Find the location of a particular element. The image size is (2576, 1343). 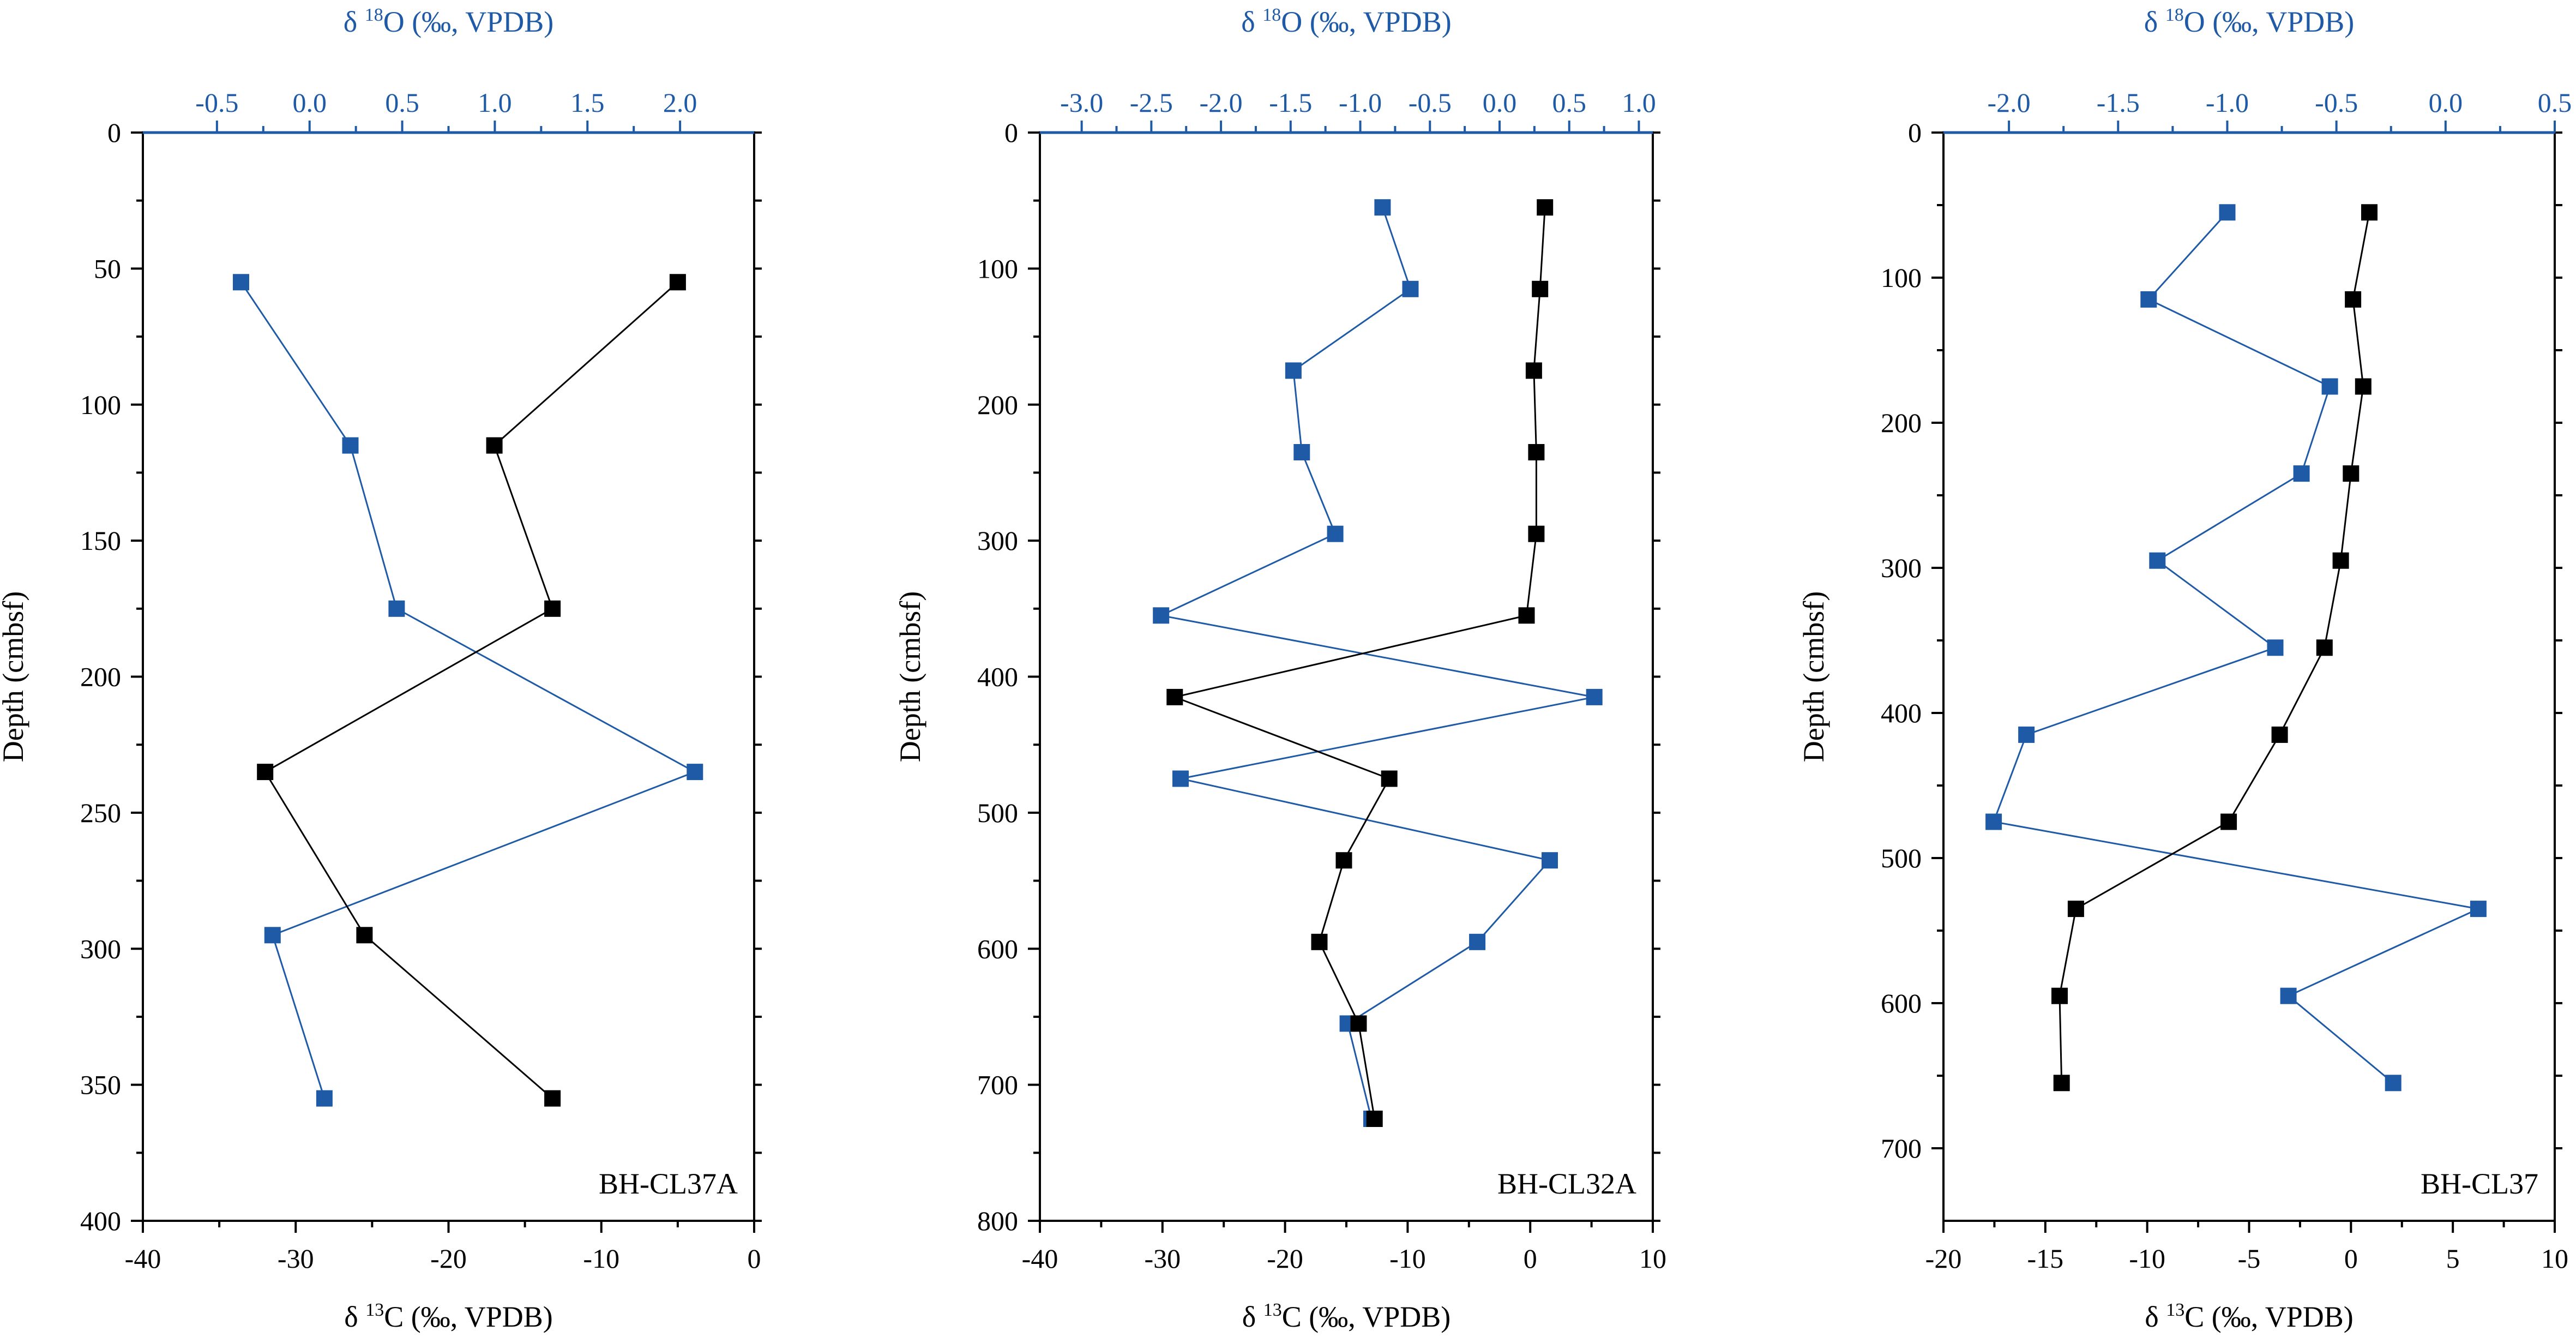

x-bottom-tick-label: 5 is located at coordinates (2453, 1259).